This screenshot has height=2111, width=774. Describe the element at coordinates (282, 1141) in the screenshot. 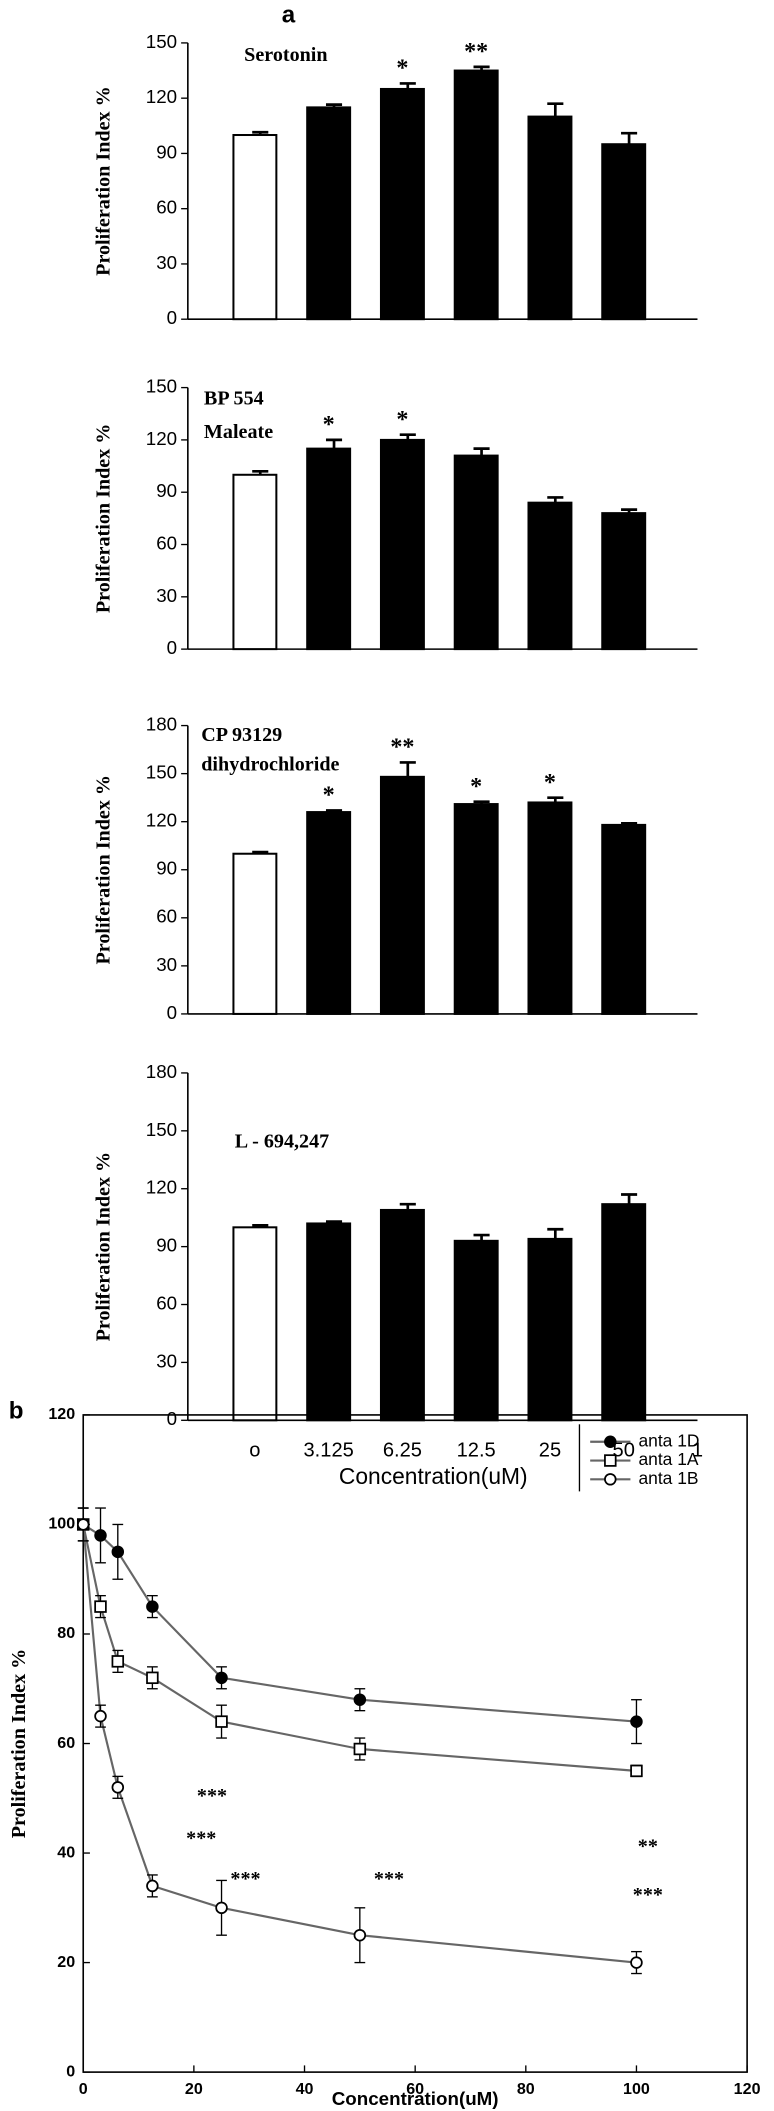

I see `chart-title: L - 694,247` at that location.